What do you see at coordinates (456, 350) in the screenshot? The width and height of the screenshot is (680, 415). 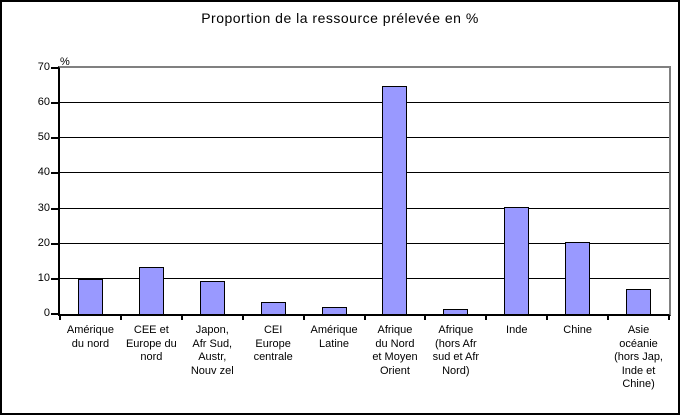 I see `x-category-label-6: Afrique (hors Afr sud et Afr Nord)` at bounding box center [456, 350].